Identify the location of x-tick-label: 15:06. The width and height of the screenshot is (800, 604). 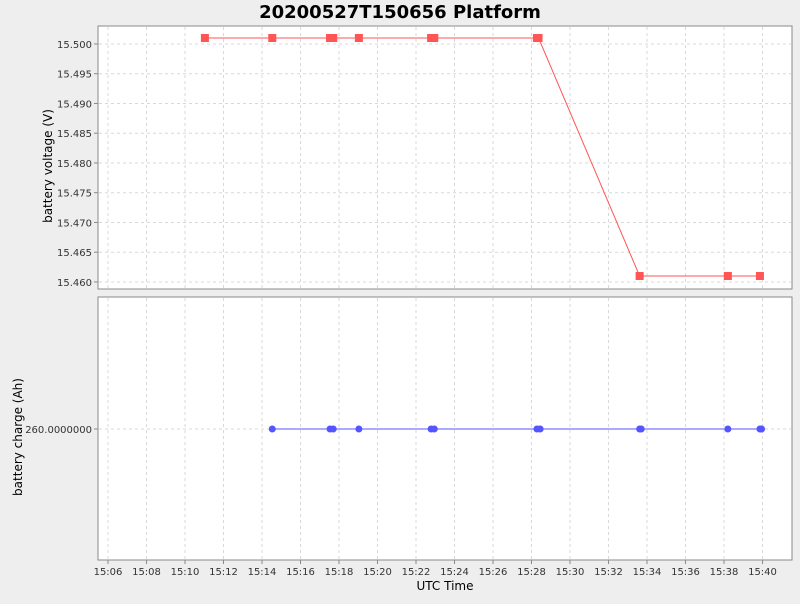
(108, 572).